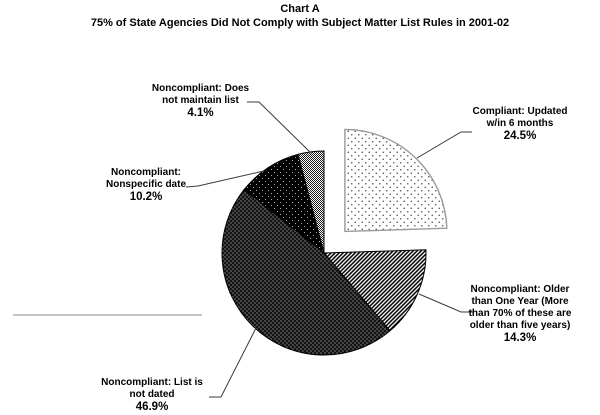 This screenshot has height=415, width=600. What do you see at coordinates (520, 111) in the screenshot?
I see `label-compliant-line1: Compliant: Updated` at bounding box center [520, 111].